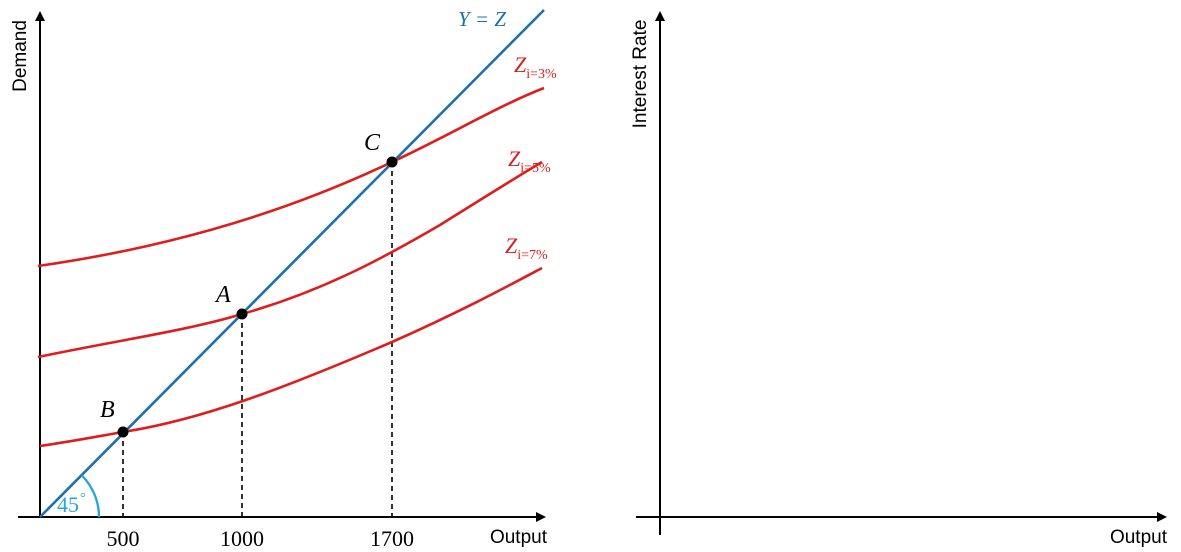  I want to click on left-x-axis-title: Output, so click(519, 537).